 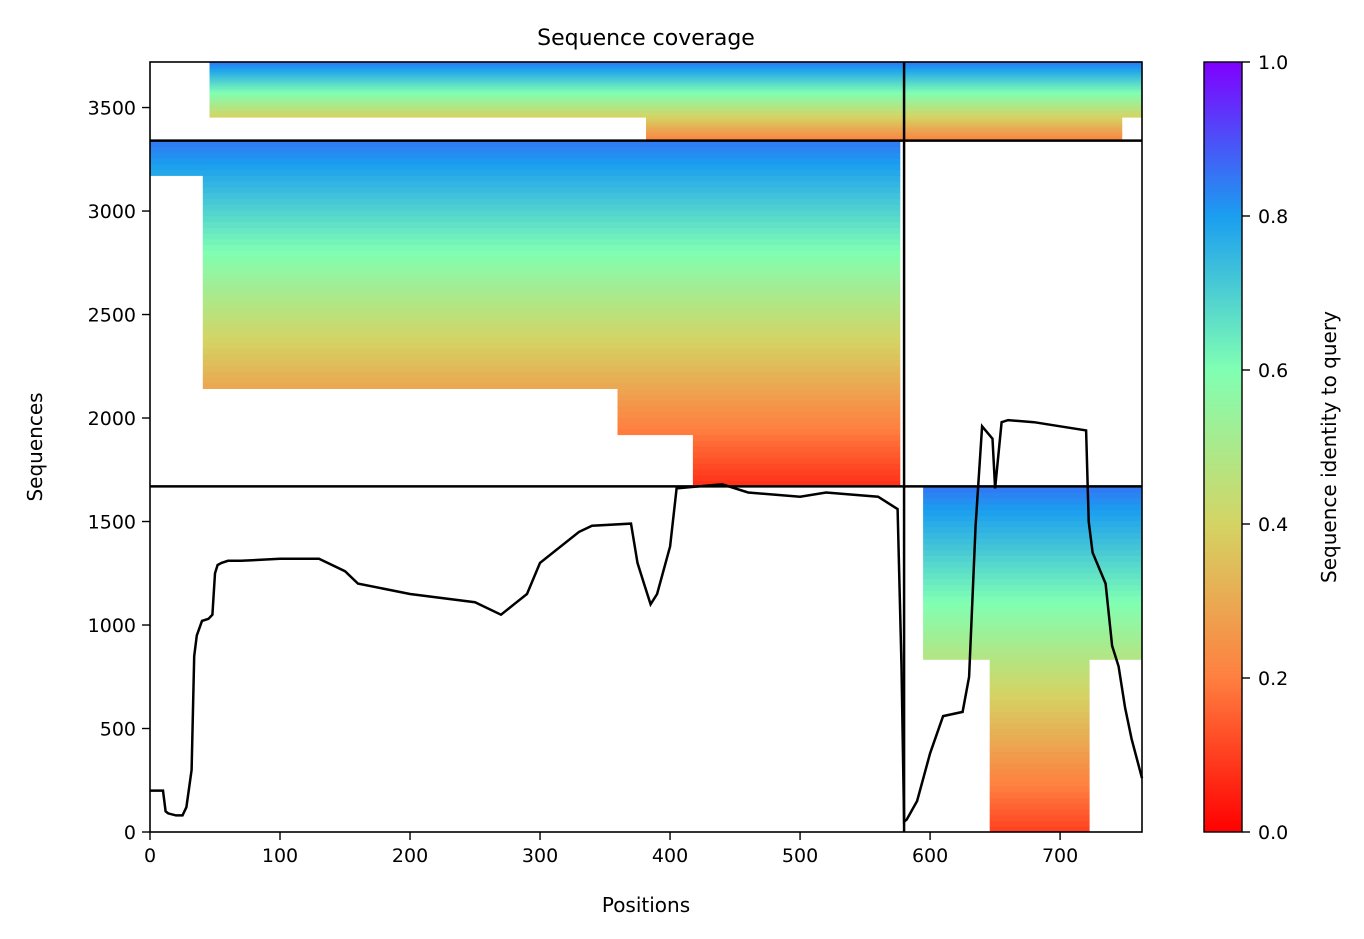 I want to click on x-tick-label: 600, so click(x=930, y=856).